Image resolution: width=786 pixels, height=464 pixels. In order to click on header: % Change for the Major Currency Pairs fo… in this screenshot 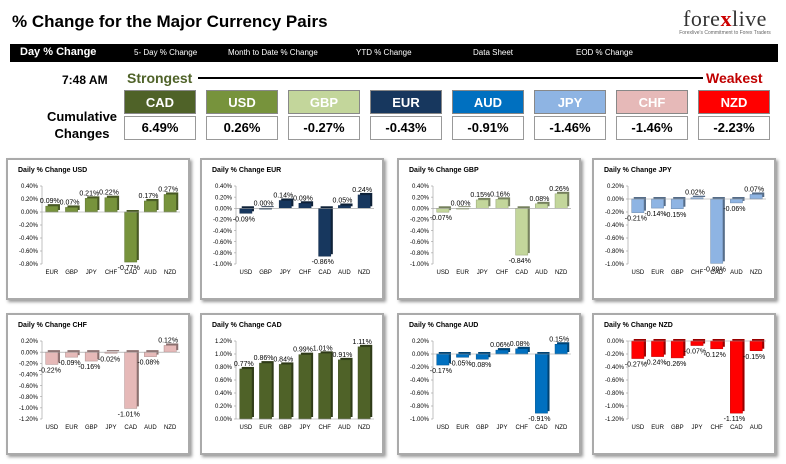, I will do `click(393, 22)`.